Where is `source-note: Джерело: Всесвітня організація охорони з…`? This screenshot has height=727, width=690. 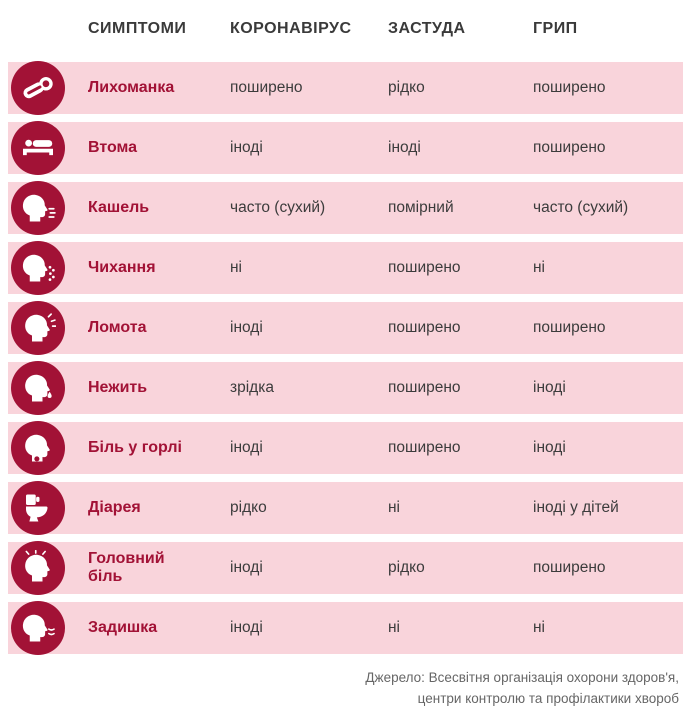
source-note: Джерело: Всесвітня організація охорони з… is located at coordinates (345, 686).